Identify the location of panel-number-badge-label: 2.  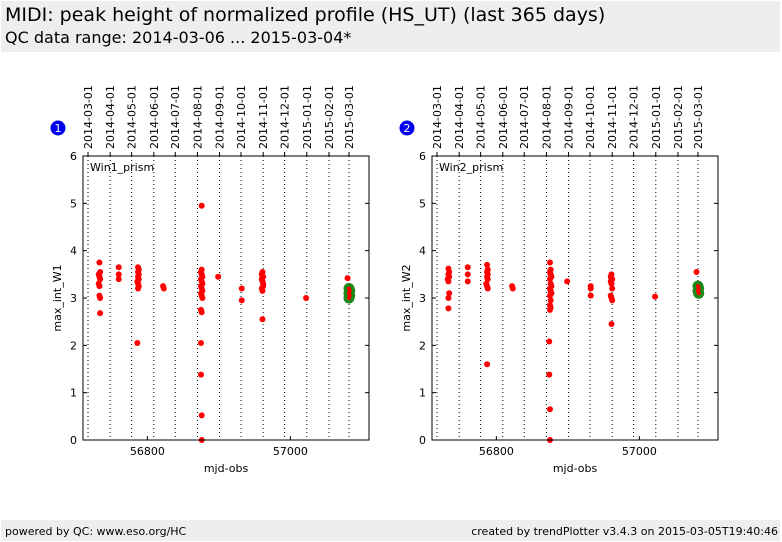
(407, 128).